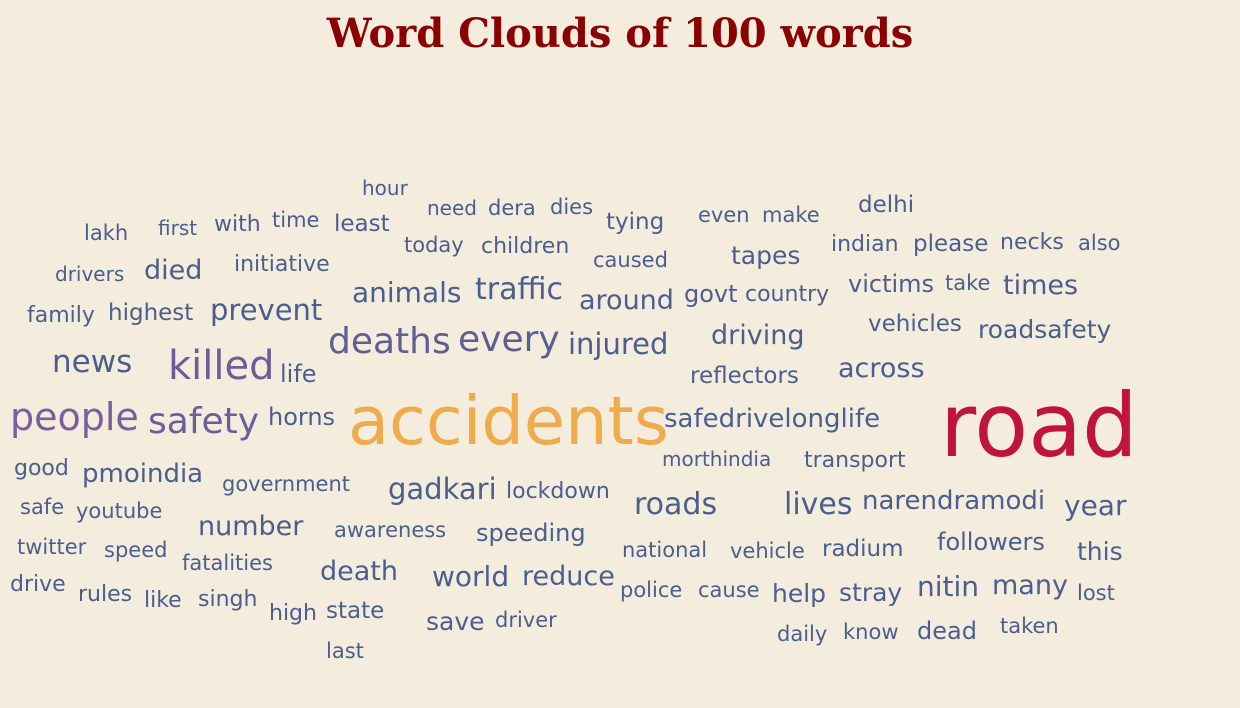 The width and height of the screenshot is (1240, 708). What do you see at coordinates (512, 208) in the screenshot?
I see `word-dera: dera` at bounding box center [512, 208].